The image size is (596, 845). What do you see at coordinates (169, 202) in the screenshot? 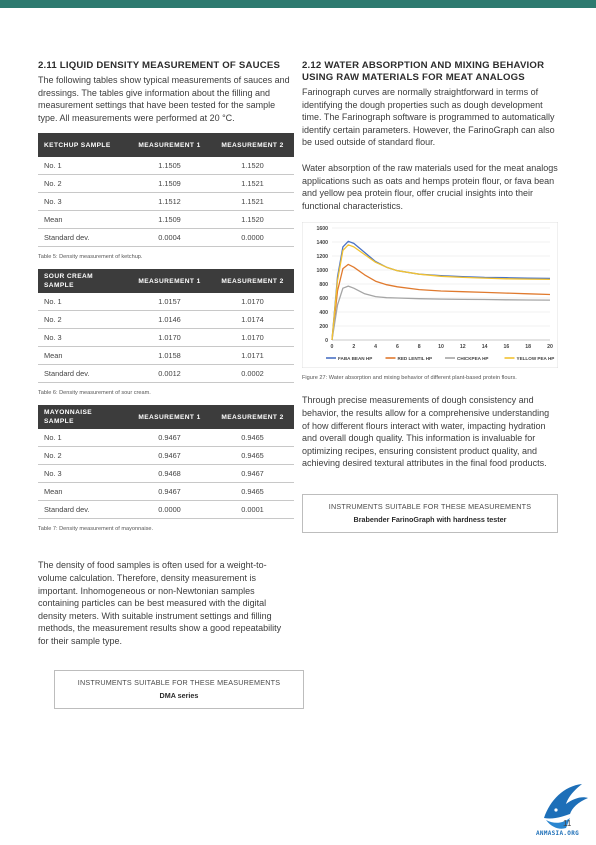
I see `table-cell: 1.1512` at bounding box center [169, 202].